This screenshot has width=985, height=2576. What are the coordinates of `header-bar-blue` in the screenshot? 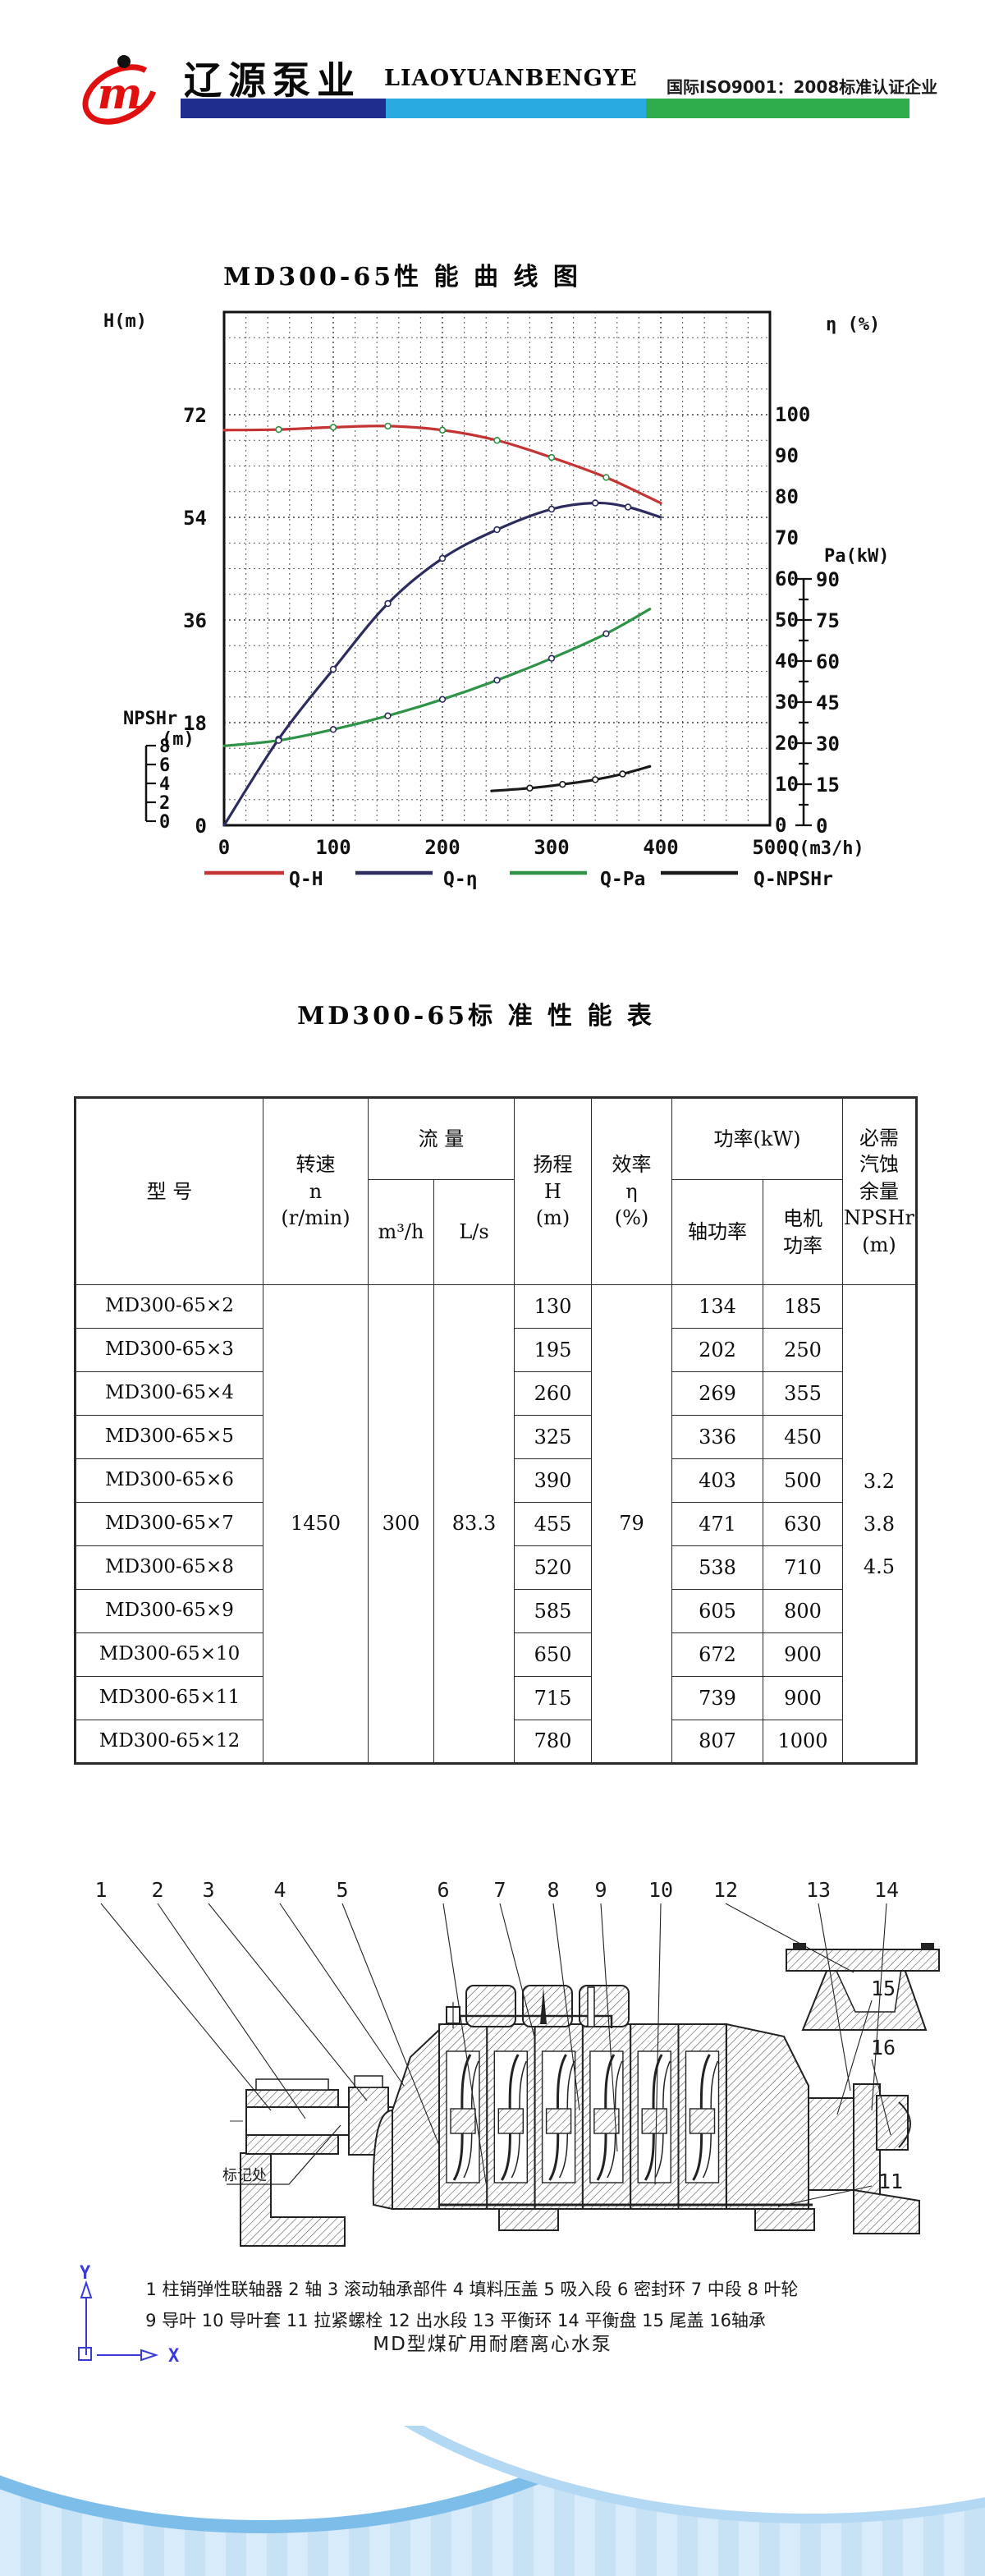 It's located at (283, 109).